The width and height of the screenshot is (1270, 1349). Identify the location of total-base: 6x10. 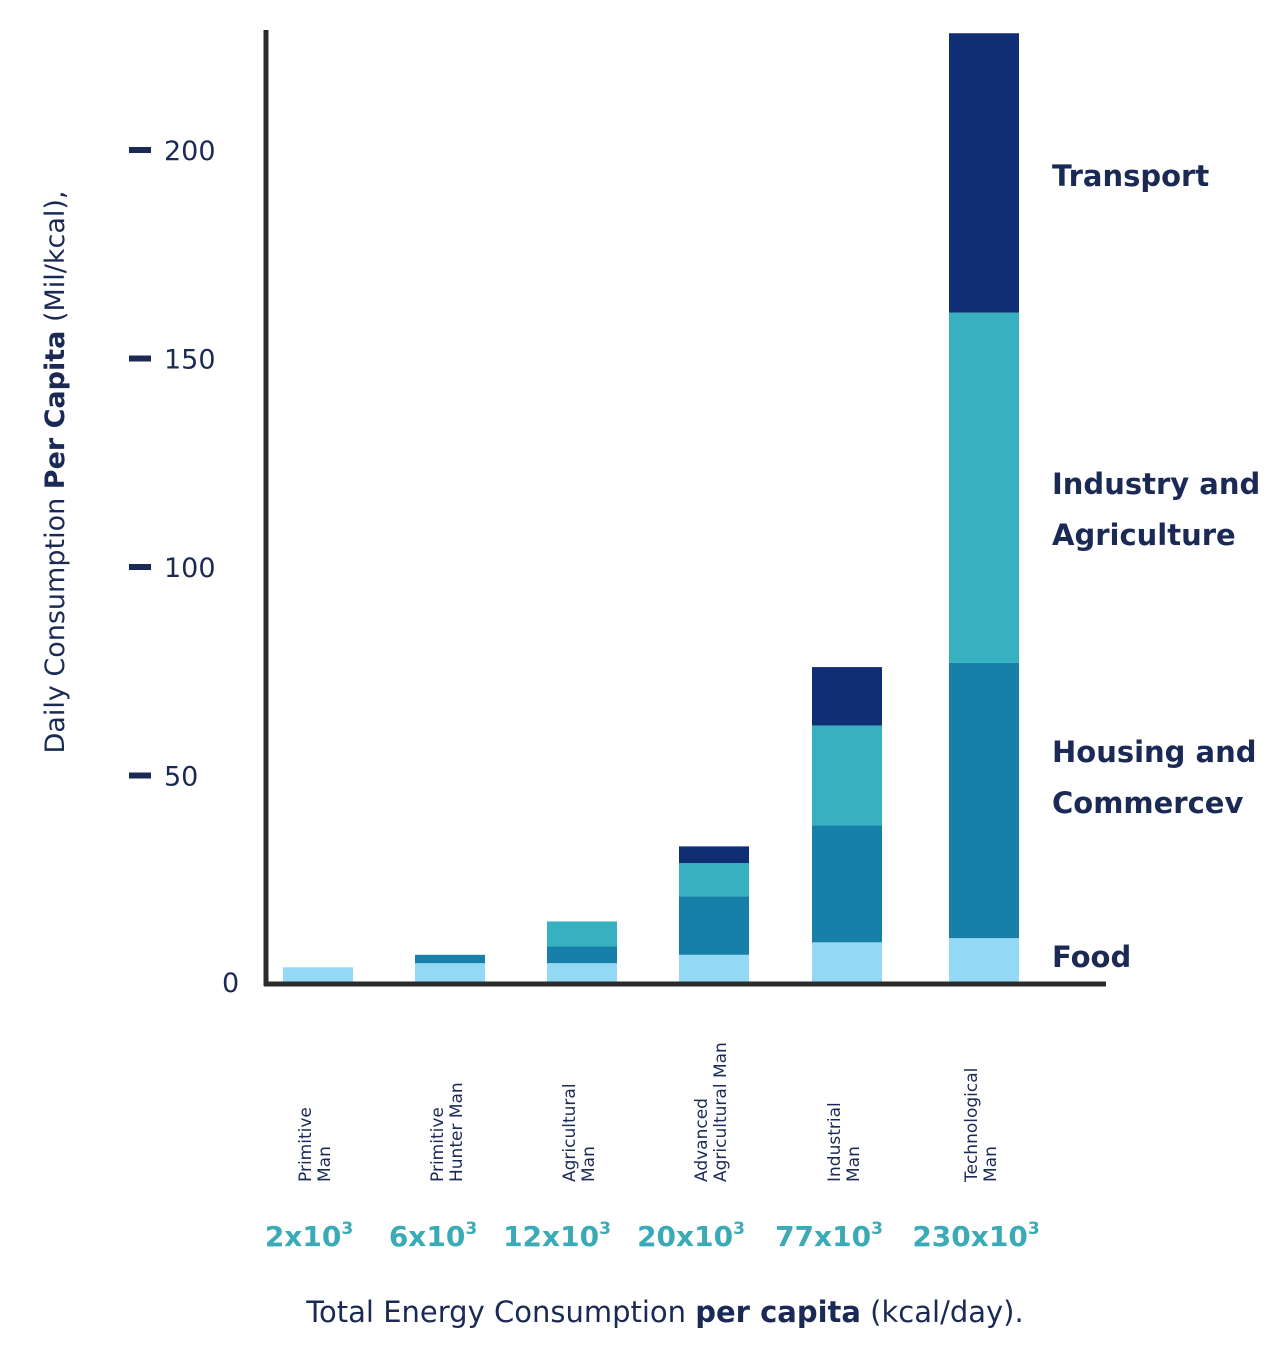
(427, 1236).